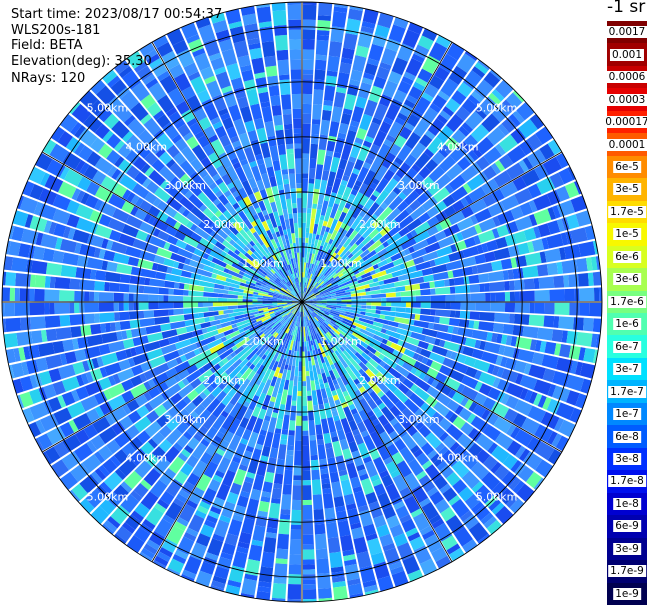 The width and height of the screenshot is (647, 607). I want to click on range-label: 2.00km, so click(224, 224).